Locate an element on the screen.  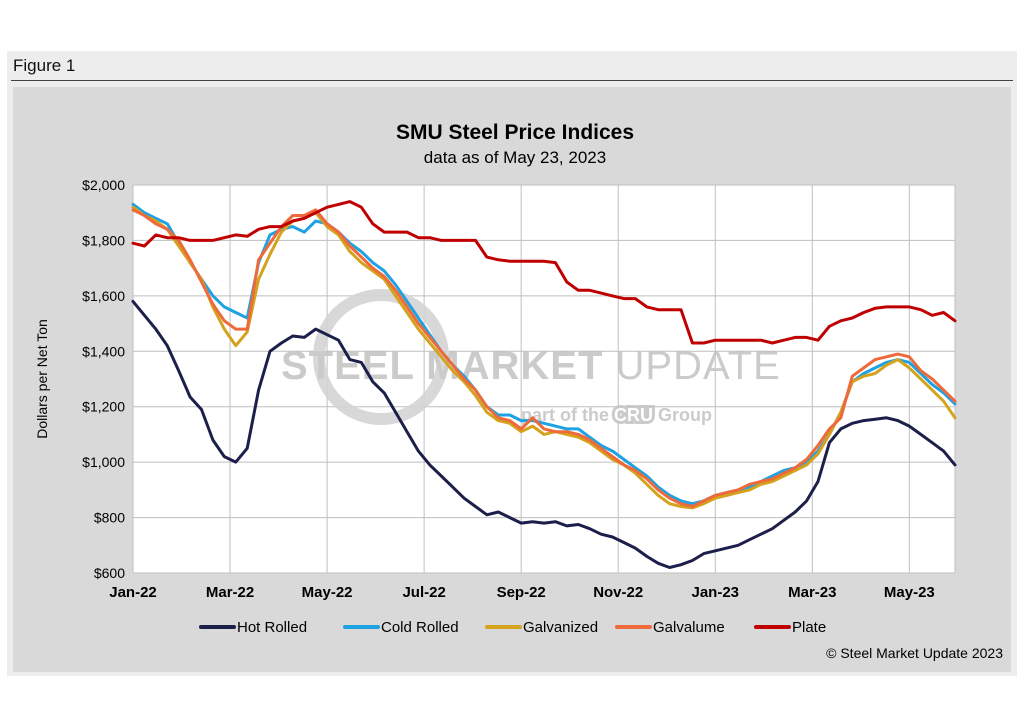
x-tick-label: May-22 is located at coordinates (327, 592).